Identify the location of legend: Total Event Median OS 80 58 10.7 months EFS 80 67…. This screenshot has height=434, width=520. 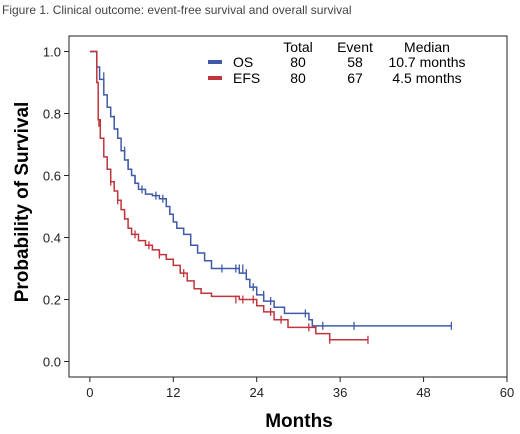
(337, 62).